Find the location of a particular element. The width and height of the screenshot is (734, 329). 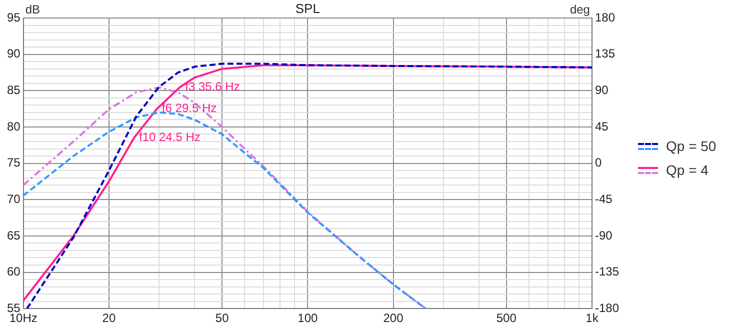

y-tick-label: 60 is located at coordinates (13, 271).